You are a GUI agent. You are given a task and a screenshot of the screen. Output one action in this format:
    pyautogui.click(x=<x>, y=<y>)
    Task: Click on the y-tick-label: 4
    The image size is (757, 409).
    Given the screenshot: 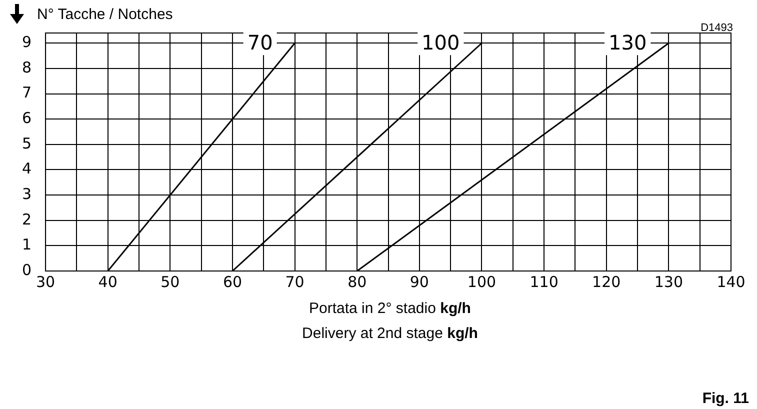 What is the action you would take?
    pyautogui.click(x=27, y=169)
    